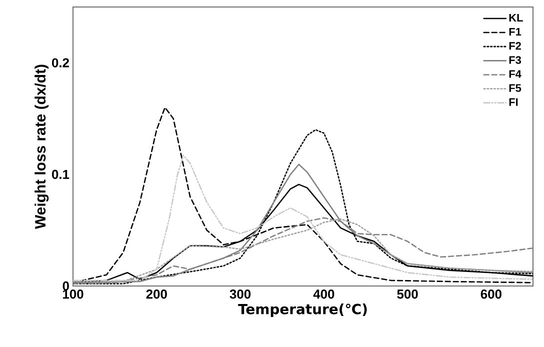 The image size is (544, 347). I want to click on x-tick-label: 100, so click(73, 294).